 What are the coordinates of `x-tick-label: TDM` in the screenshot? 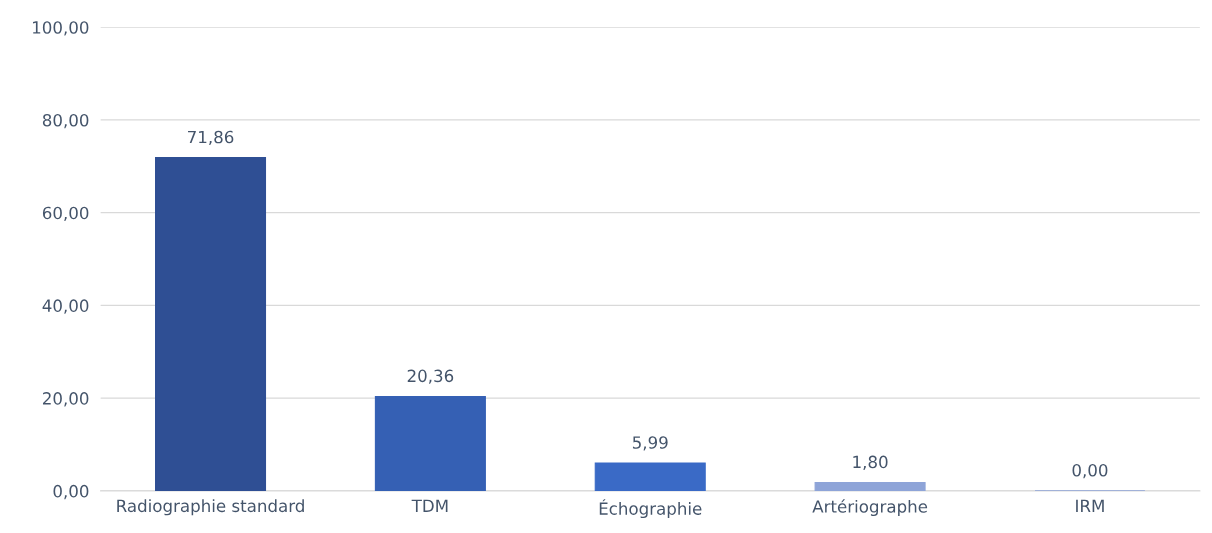 It's located at (429, 505).